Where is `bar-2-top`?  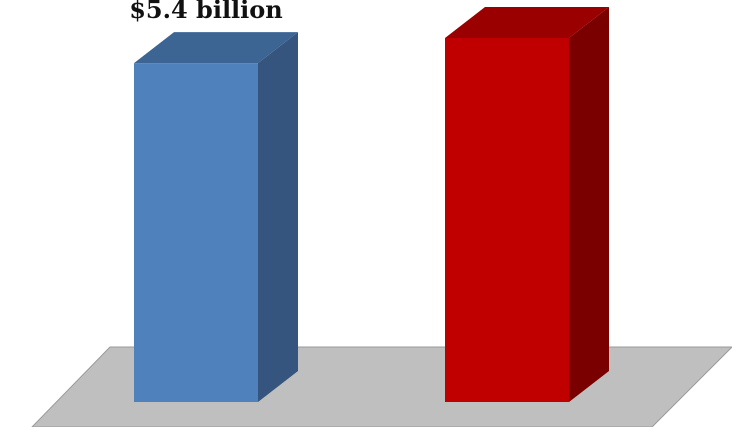 bar-2-top is located at coordinates (527, 22).